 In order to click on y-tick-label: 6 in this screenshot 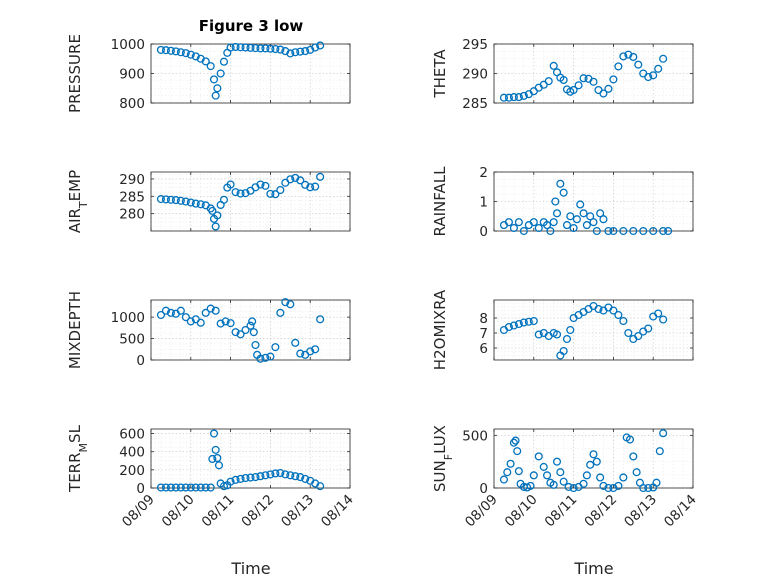, I will do `click(483, 349)`.